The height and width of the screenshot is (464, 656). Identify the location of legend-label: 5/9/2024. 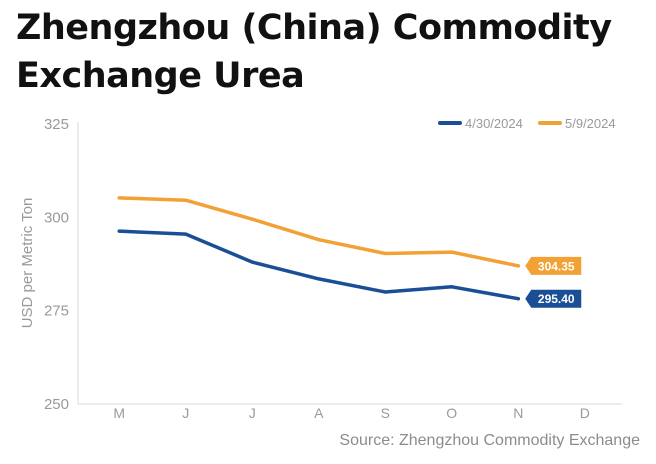
(590, 123).